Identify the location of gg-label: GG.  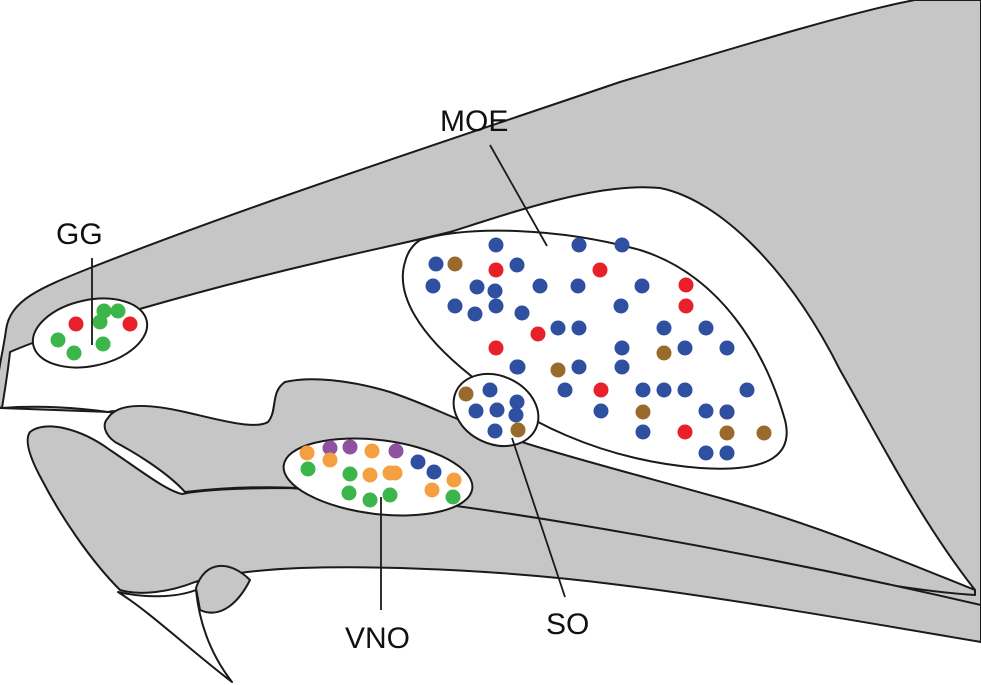
(79, 234).